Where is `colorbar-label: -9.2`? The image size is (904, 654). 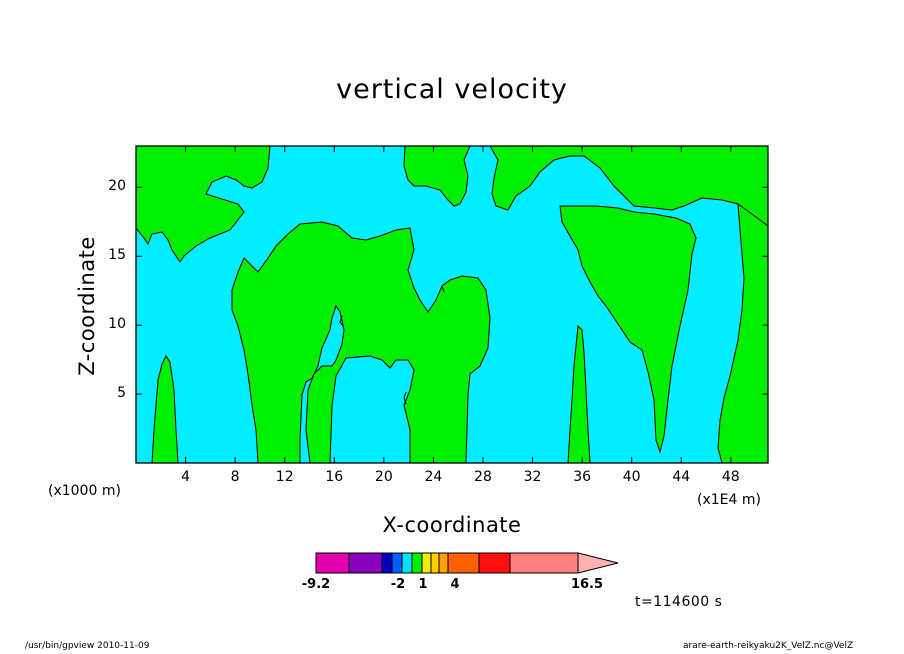 colorbar-label: -9.2 is located at coordinates (316, 584).